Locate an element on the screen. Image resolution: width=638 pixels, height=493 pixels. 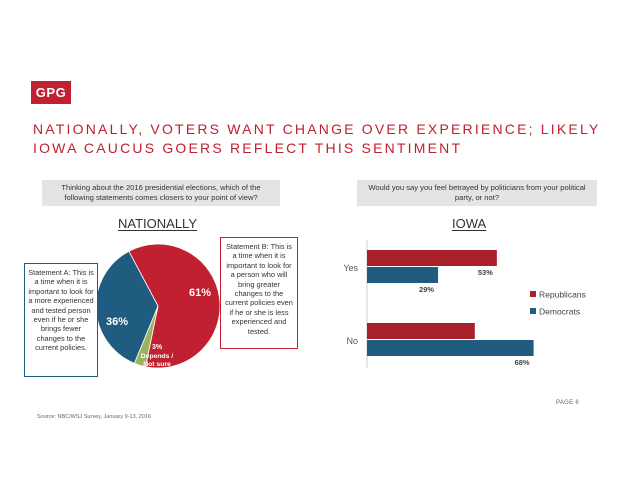
legend-swatch-democrats is located at coordinates (533, 311).